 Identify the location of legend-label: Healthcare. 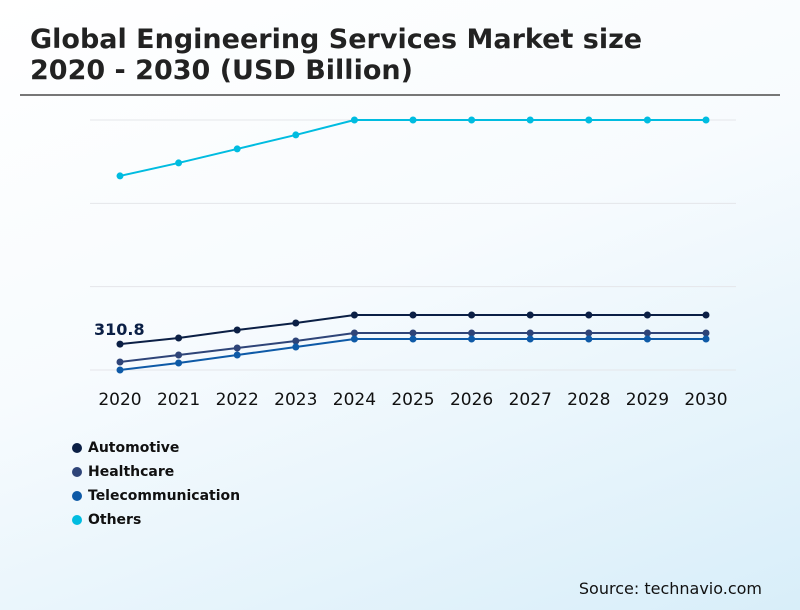
(131, 472).